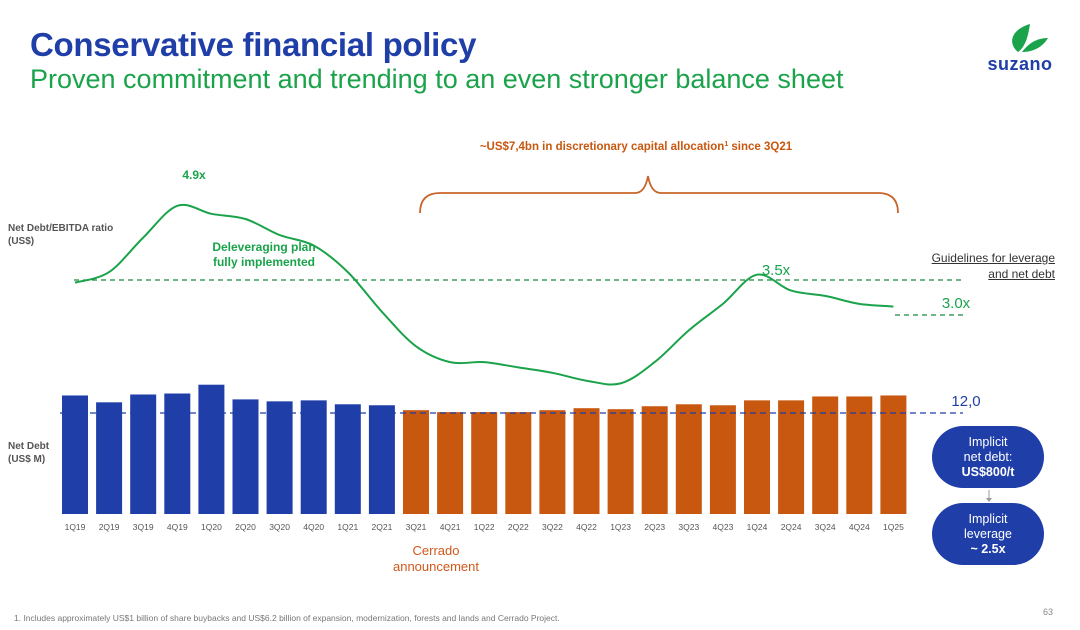 This screenshot has width=1080, height=630. What do you see at coordinates (450, 463) in the screenshot?
I see `bar-4Q21` at bounding box center [450, 463].